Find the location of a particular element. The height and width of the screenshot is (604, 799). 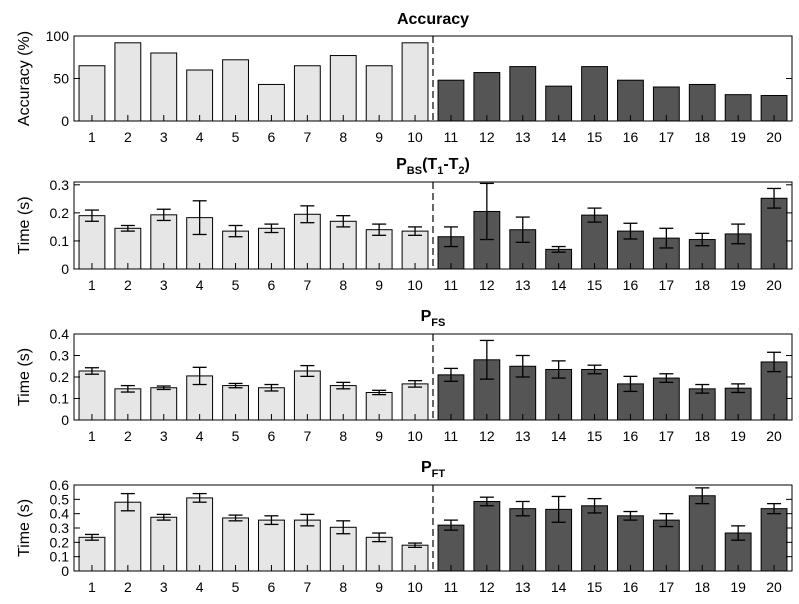

title-subscript: BS is located at coordinates (414, 171).